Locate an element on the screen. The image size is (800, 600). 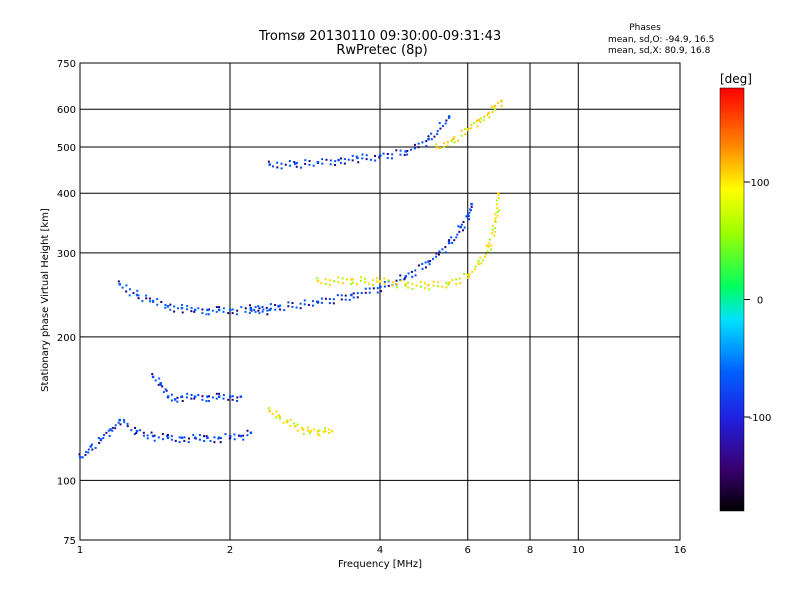
stats-o-mode: mean, sd,O: -94.9, 16.5 is located at coordinates (661, 40).